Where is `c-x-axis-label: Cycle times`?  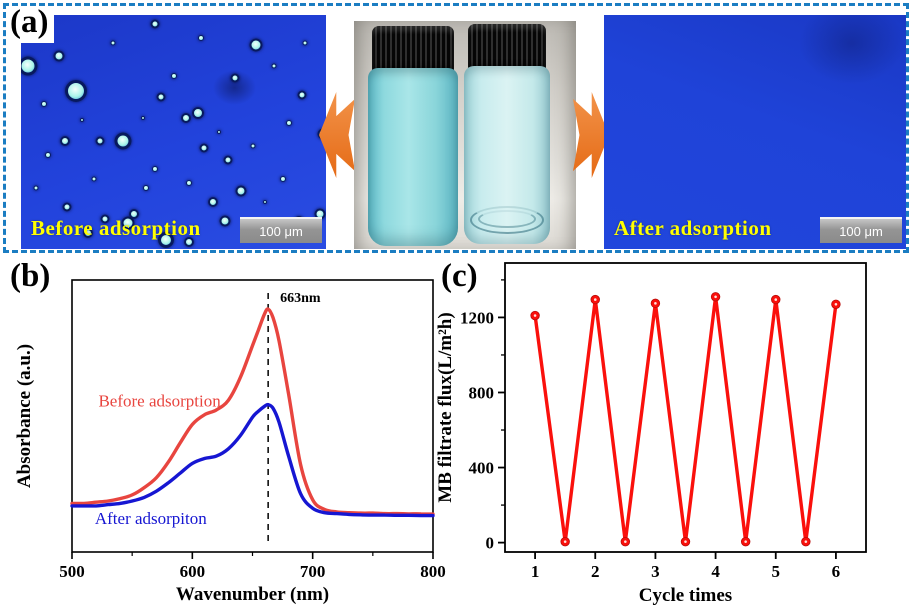 c-x-axis-label: Cycle times is located at coordinates (685, 595).